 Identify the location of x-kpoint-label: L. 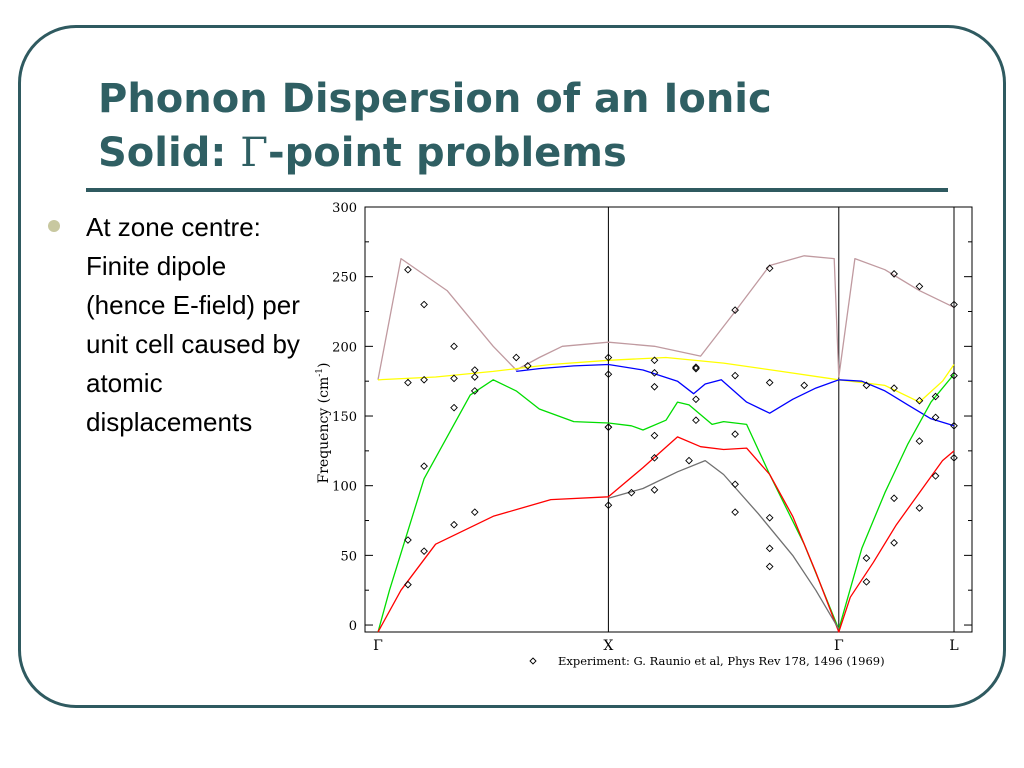
(953, 646).